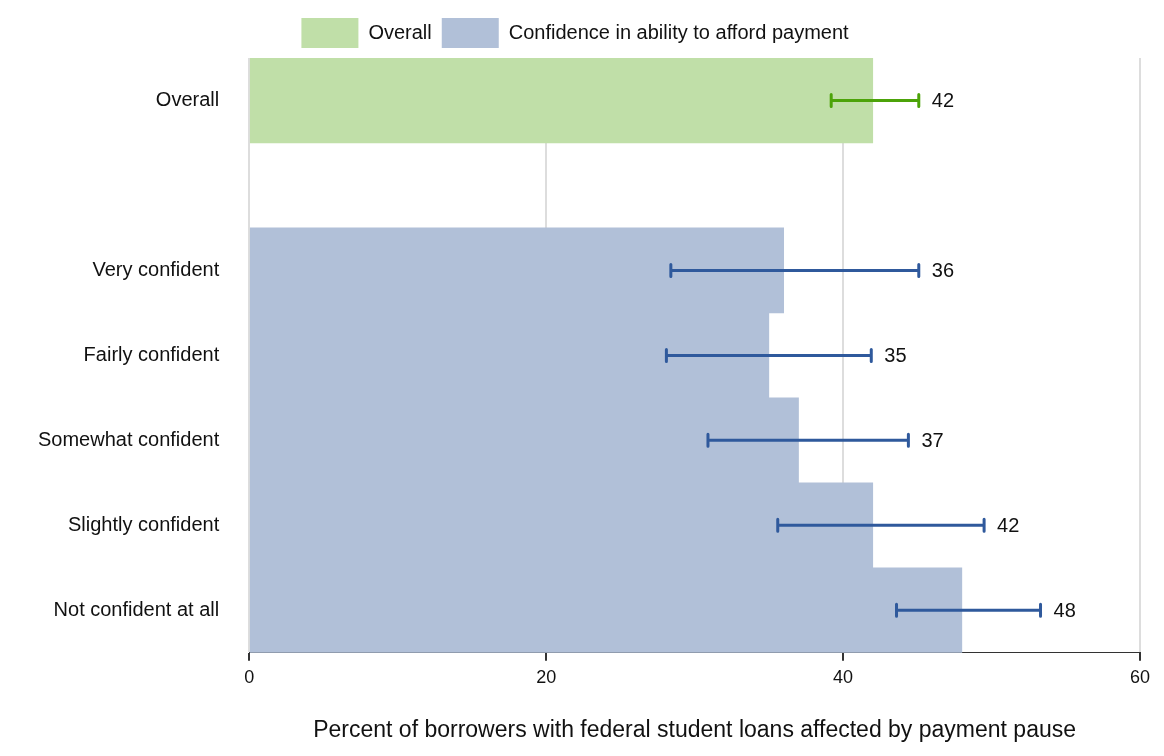 This screenshot has height=756, width=1164. What do you see at coordinates (943, 269) in the screenshot?
I see `annotation: 36` at bounding box center [943, 269].